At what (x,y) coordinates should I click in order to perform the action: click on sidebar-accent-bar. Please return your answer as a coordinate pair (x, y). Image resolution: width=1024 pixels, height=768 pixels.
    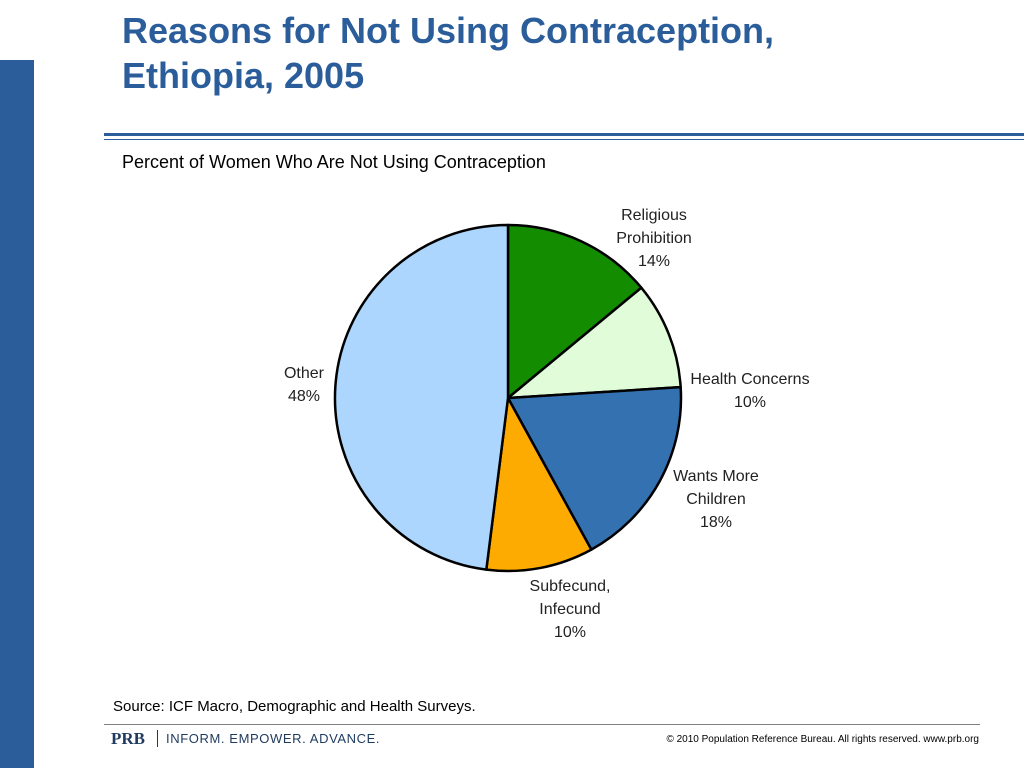
    Looking at the image, I should click on (17, 414).